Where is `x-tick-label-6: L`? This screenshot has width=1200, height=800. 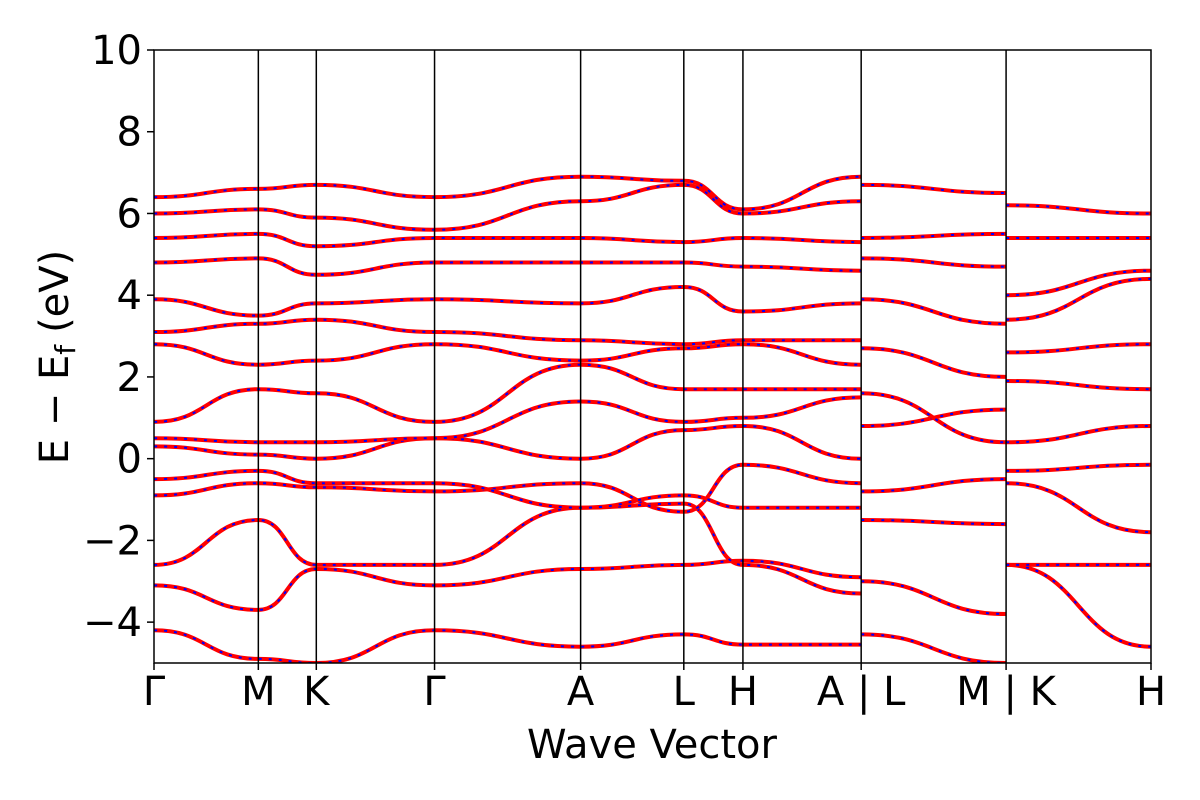 x-tick-label-6: L is located at coordinates (684, 692).